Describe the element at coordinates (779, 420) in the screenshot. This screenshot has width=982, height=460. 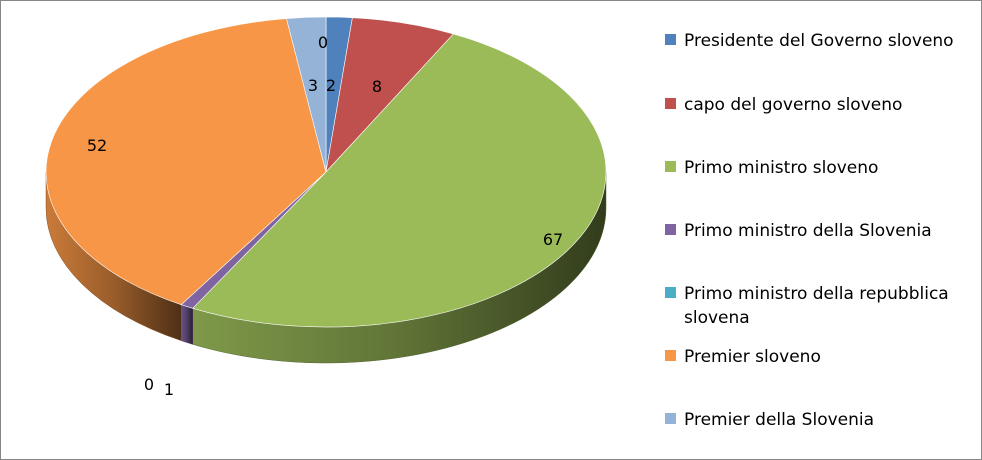
I see `legend-label-6: Premier della Slovenia` at that location.